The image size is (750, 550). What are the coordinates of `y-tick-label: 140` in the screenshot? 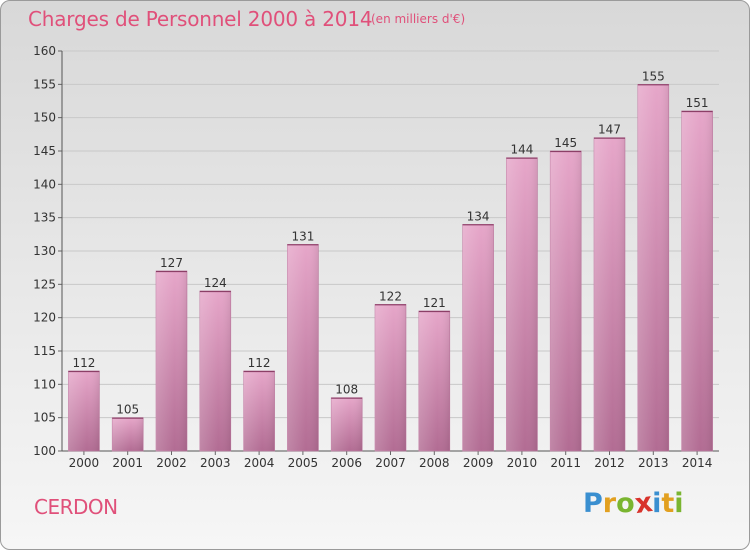 It's located at (44, 184).